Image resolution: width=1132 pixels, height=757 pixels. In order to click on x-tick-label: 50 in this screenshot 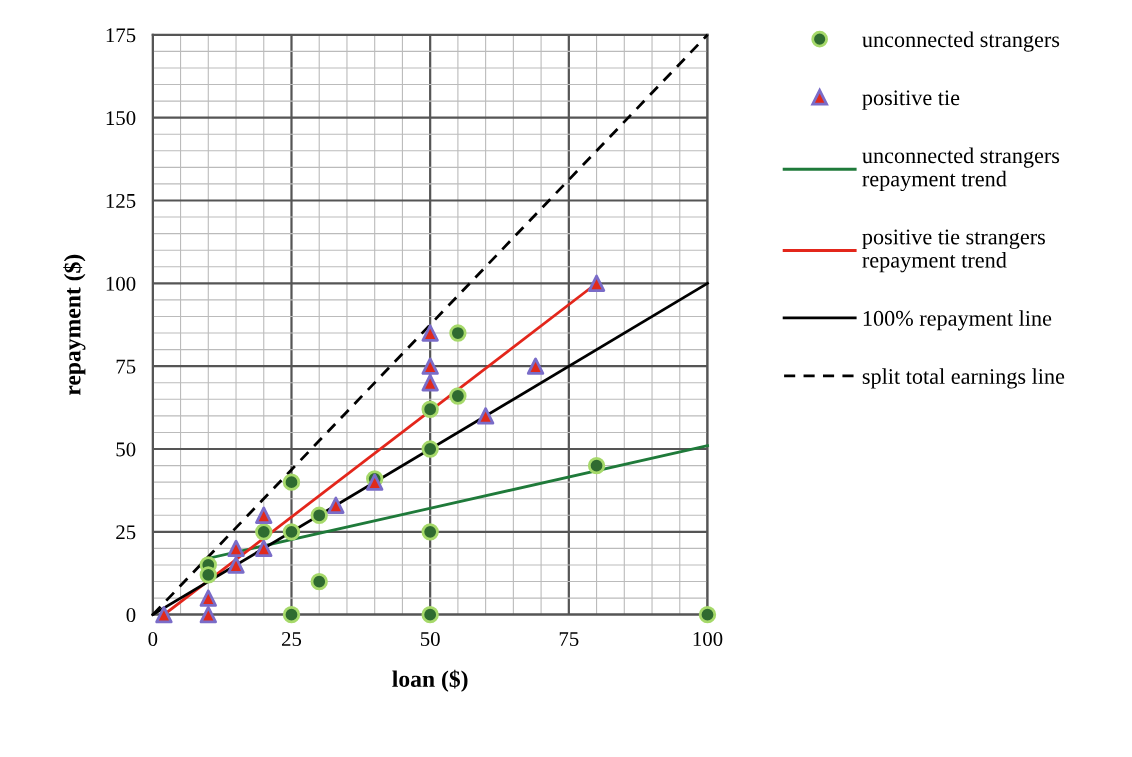, I will do `click(430, 639)`.